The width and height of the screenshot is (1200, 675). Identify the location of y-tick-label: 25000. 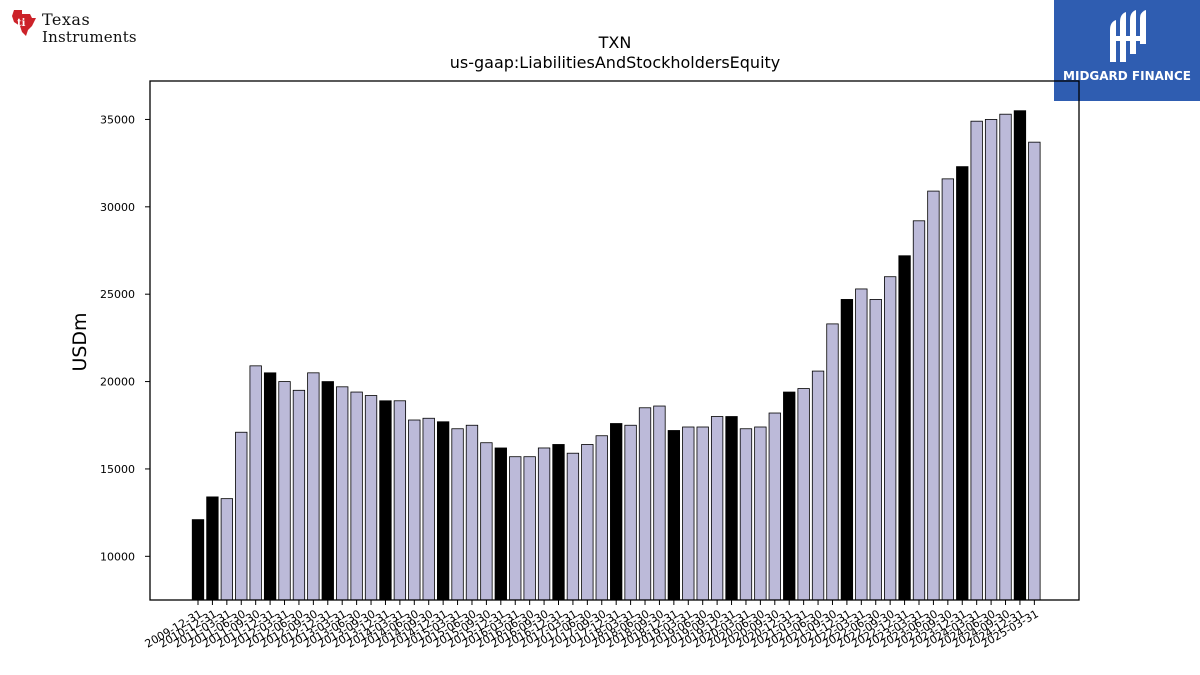
(117, 294).